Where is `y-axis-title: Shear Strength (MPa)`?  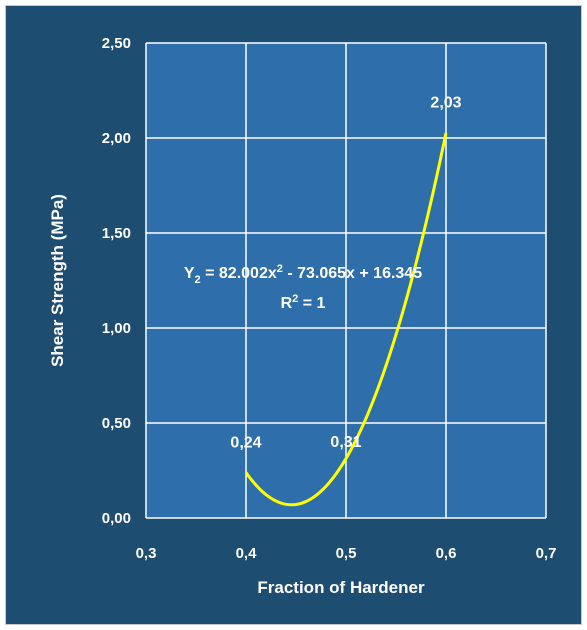
y-axis-title: Shear Strength (MPa) is located at coordinates (57, 280).